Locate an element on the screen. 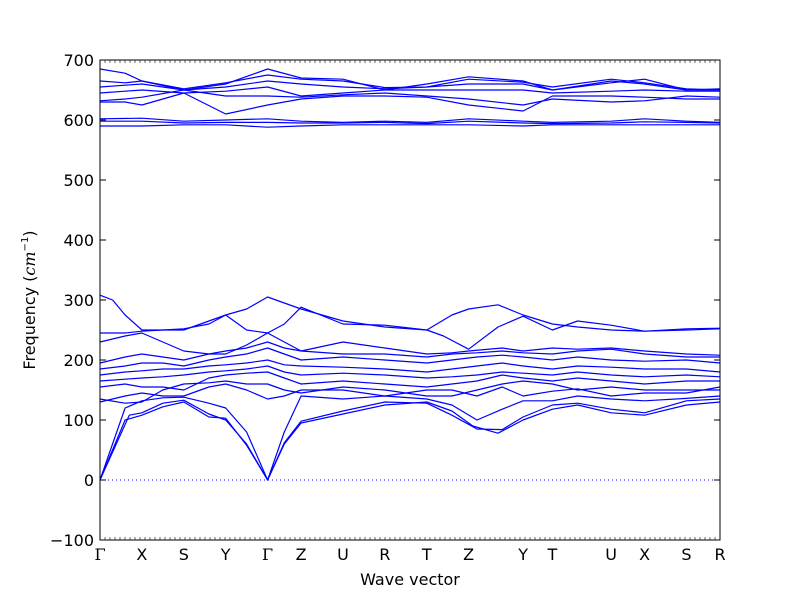 The image size is (800, 600). y-axis-title-unit: cm is located at coordinates (29, 263).